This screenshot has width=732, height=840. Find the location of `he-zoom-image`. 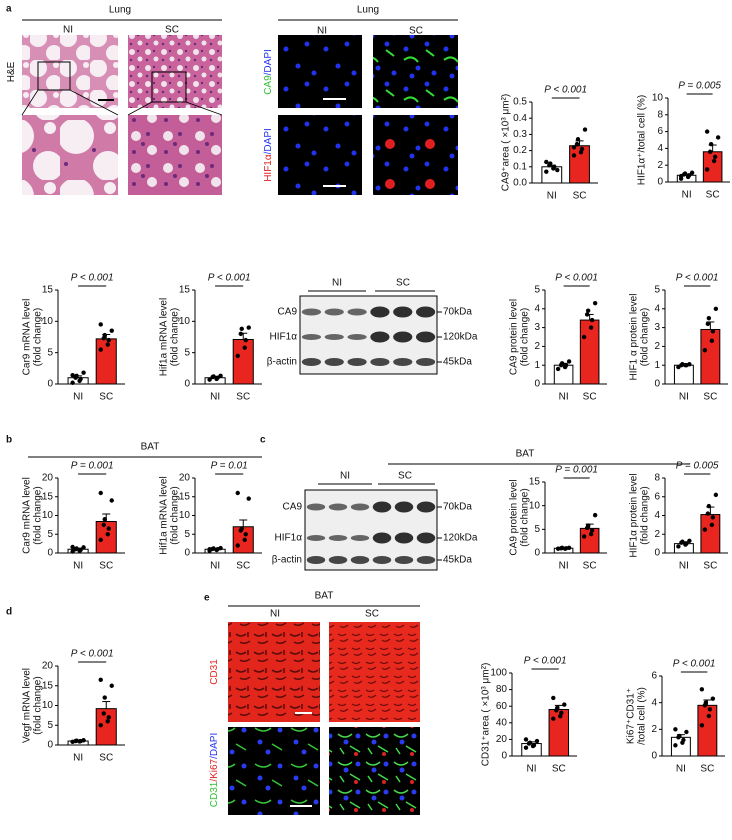

he-zoom-image is located at coordinates (70, 155).